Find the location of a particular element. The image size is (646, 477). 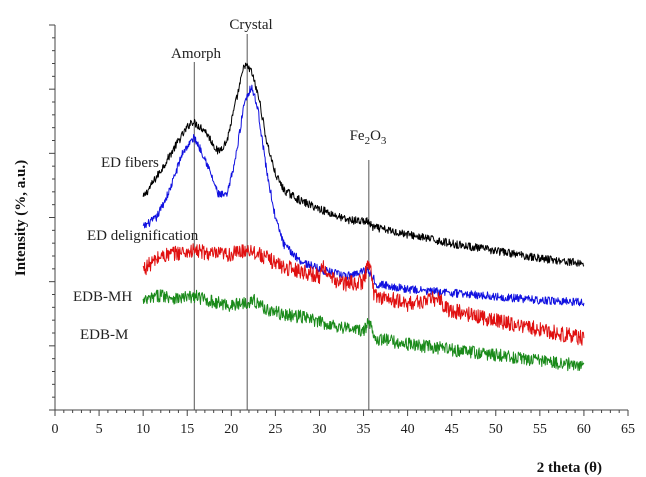

y-axis-ticks is located at coordinates (52, 217).